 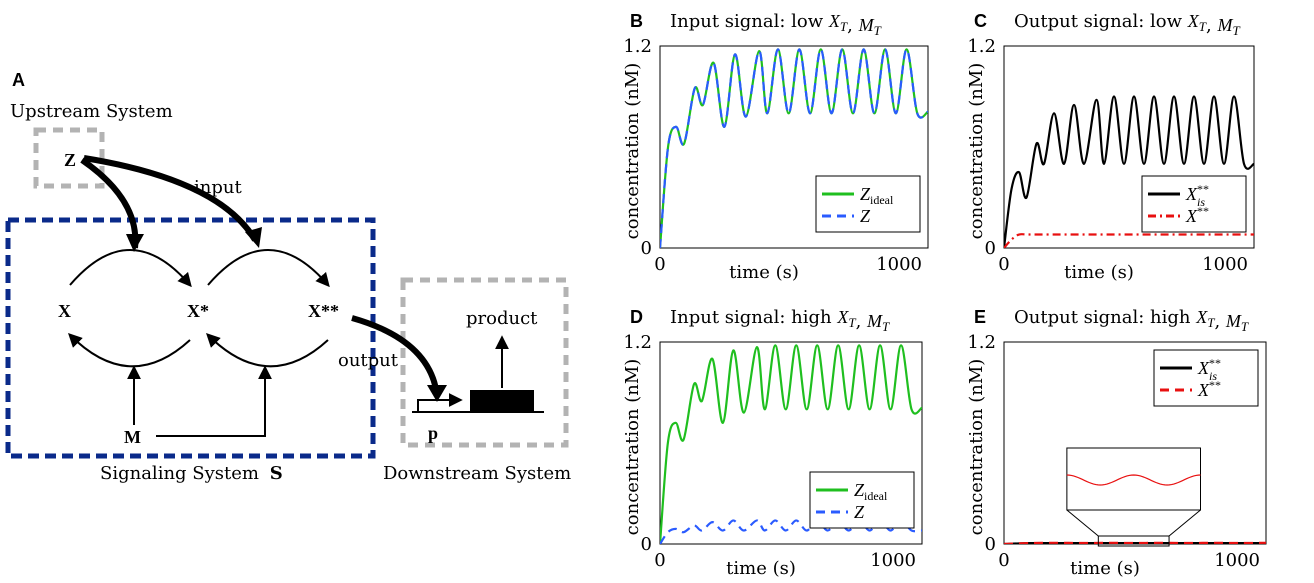 I want to click on edge-label-input: input, so click(x=218, y=187).